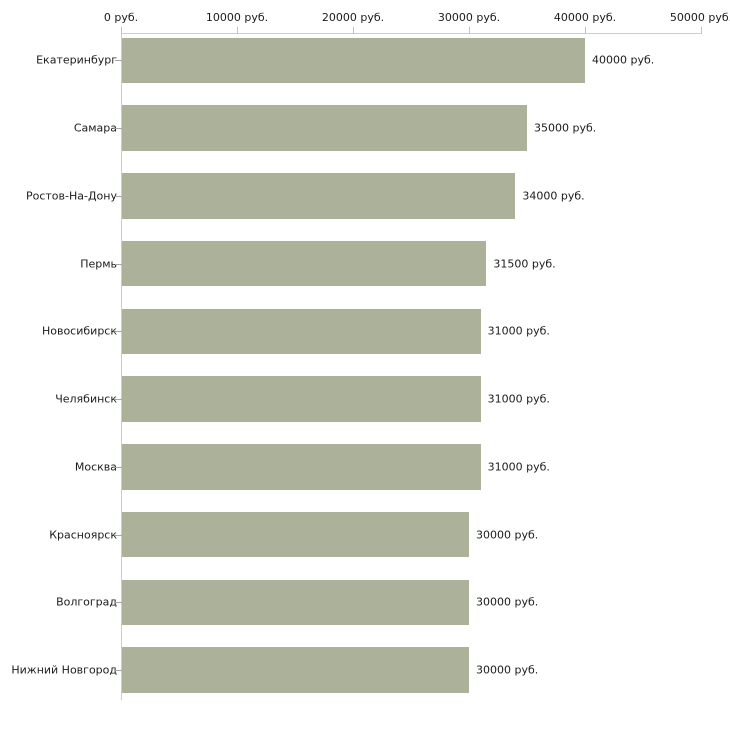 This screenshot has width=730, height=730. I want to click on value-label: 34000 руб., so click(553, 196).